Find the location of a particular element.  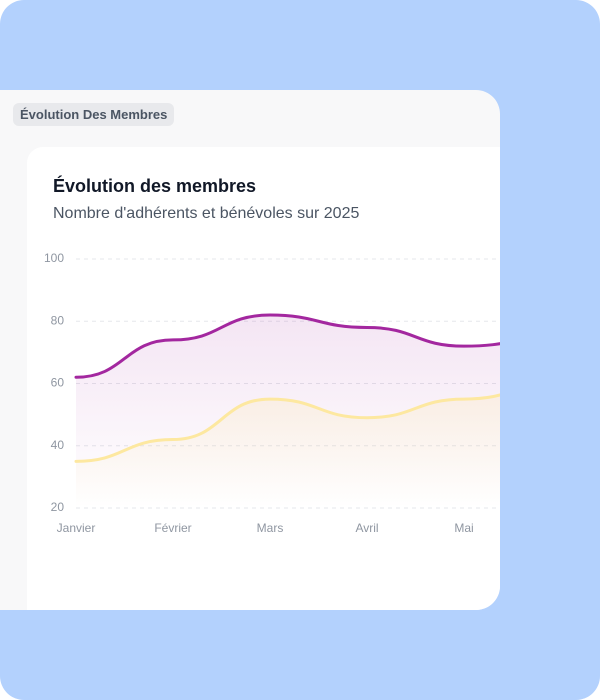

y-tick-label: 80 is located at coordinates (58, 320).